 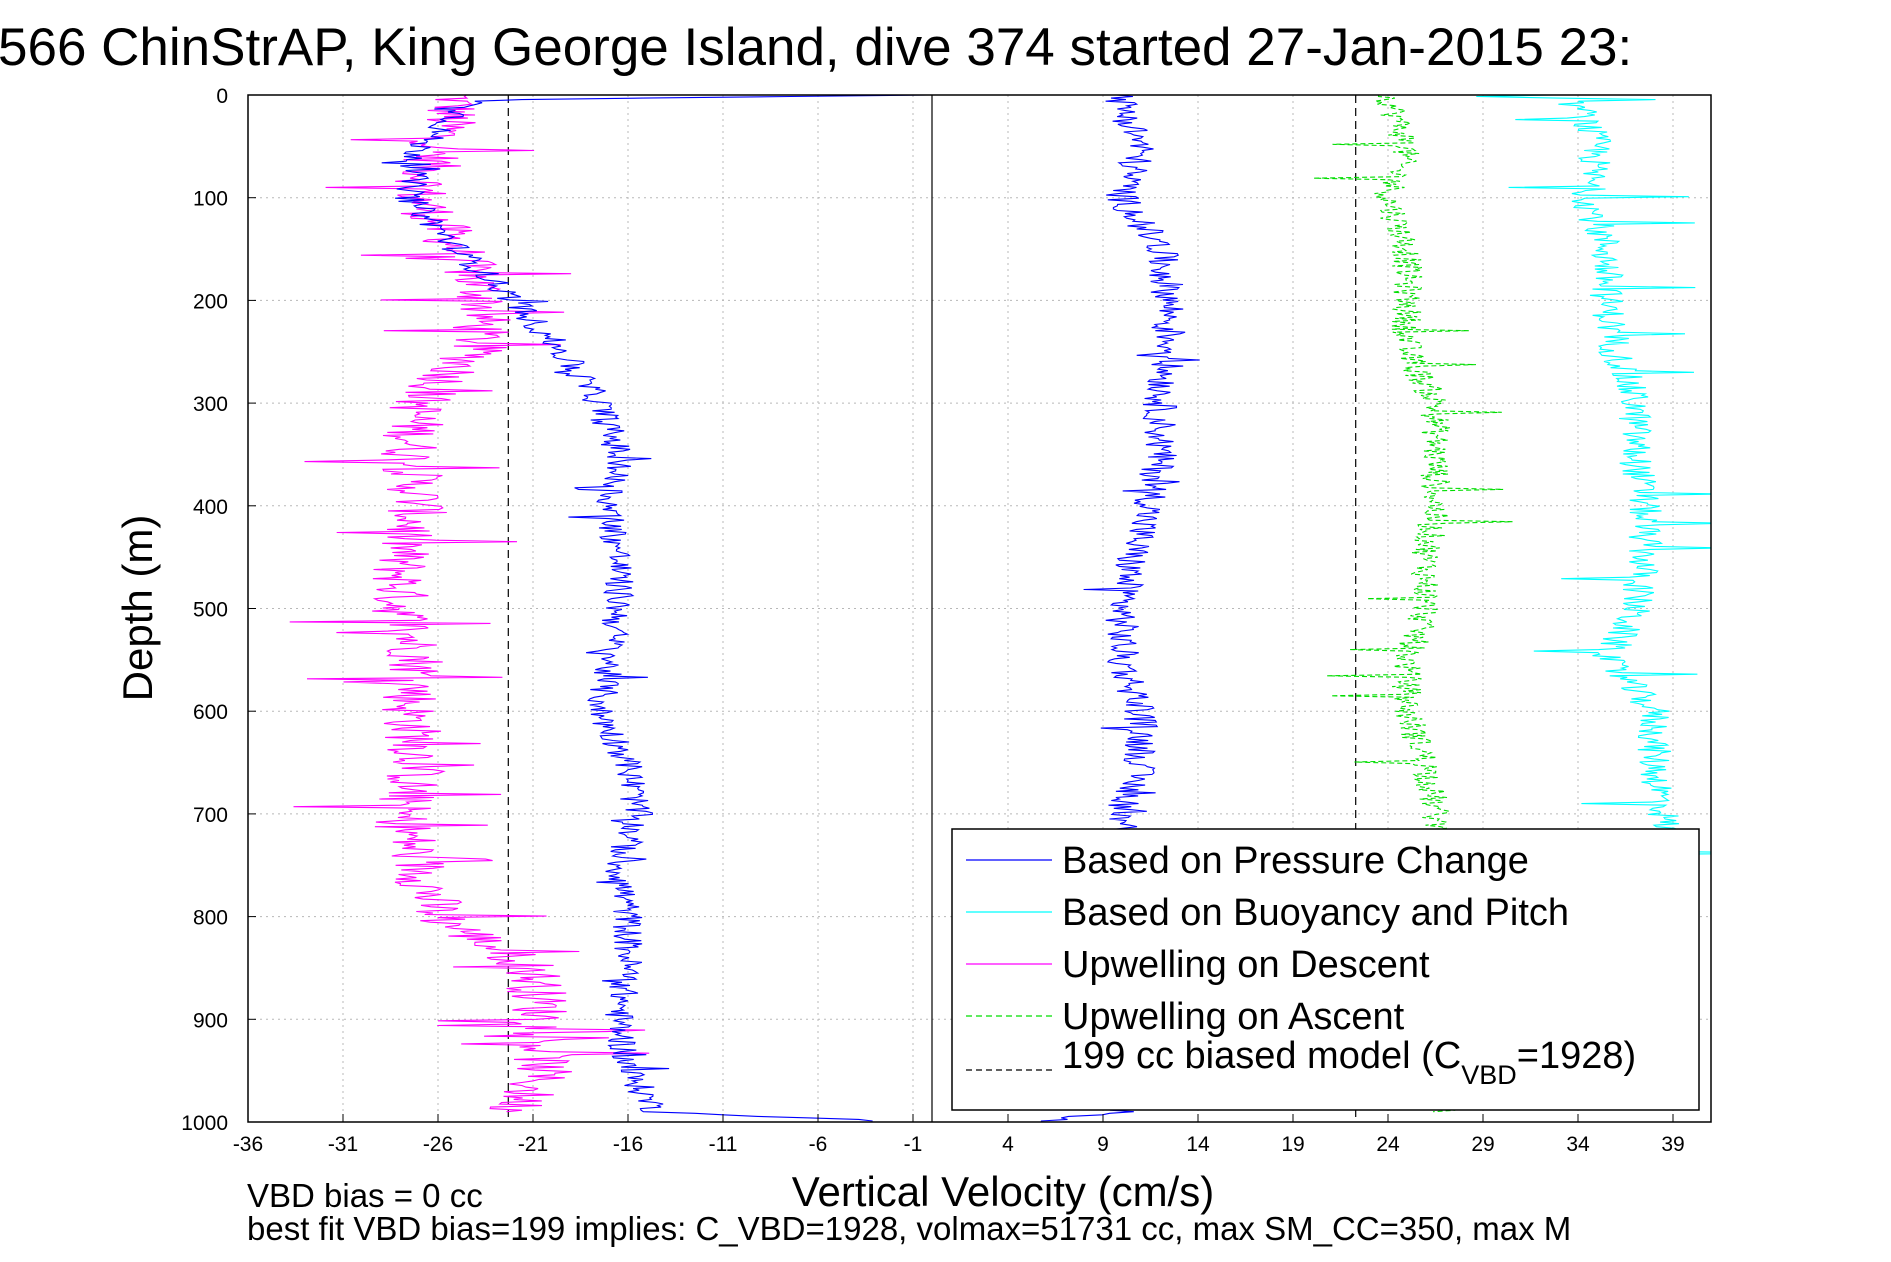 What do you see at coordinates (1261, 1056) in the screenshot?
I see `legend-model-main: 199 cc biased model (C` at bounding box center [1261, 1056].